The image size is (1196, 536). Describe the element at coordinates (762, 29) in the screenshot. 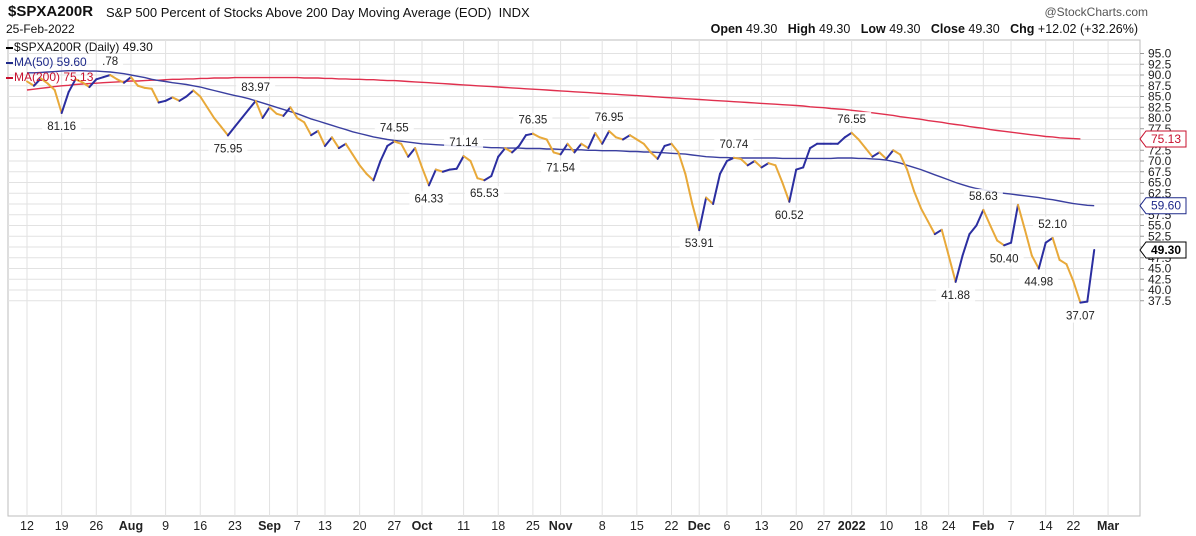

I see `open-value: 49.30` at that location.